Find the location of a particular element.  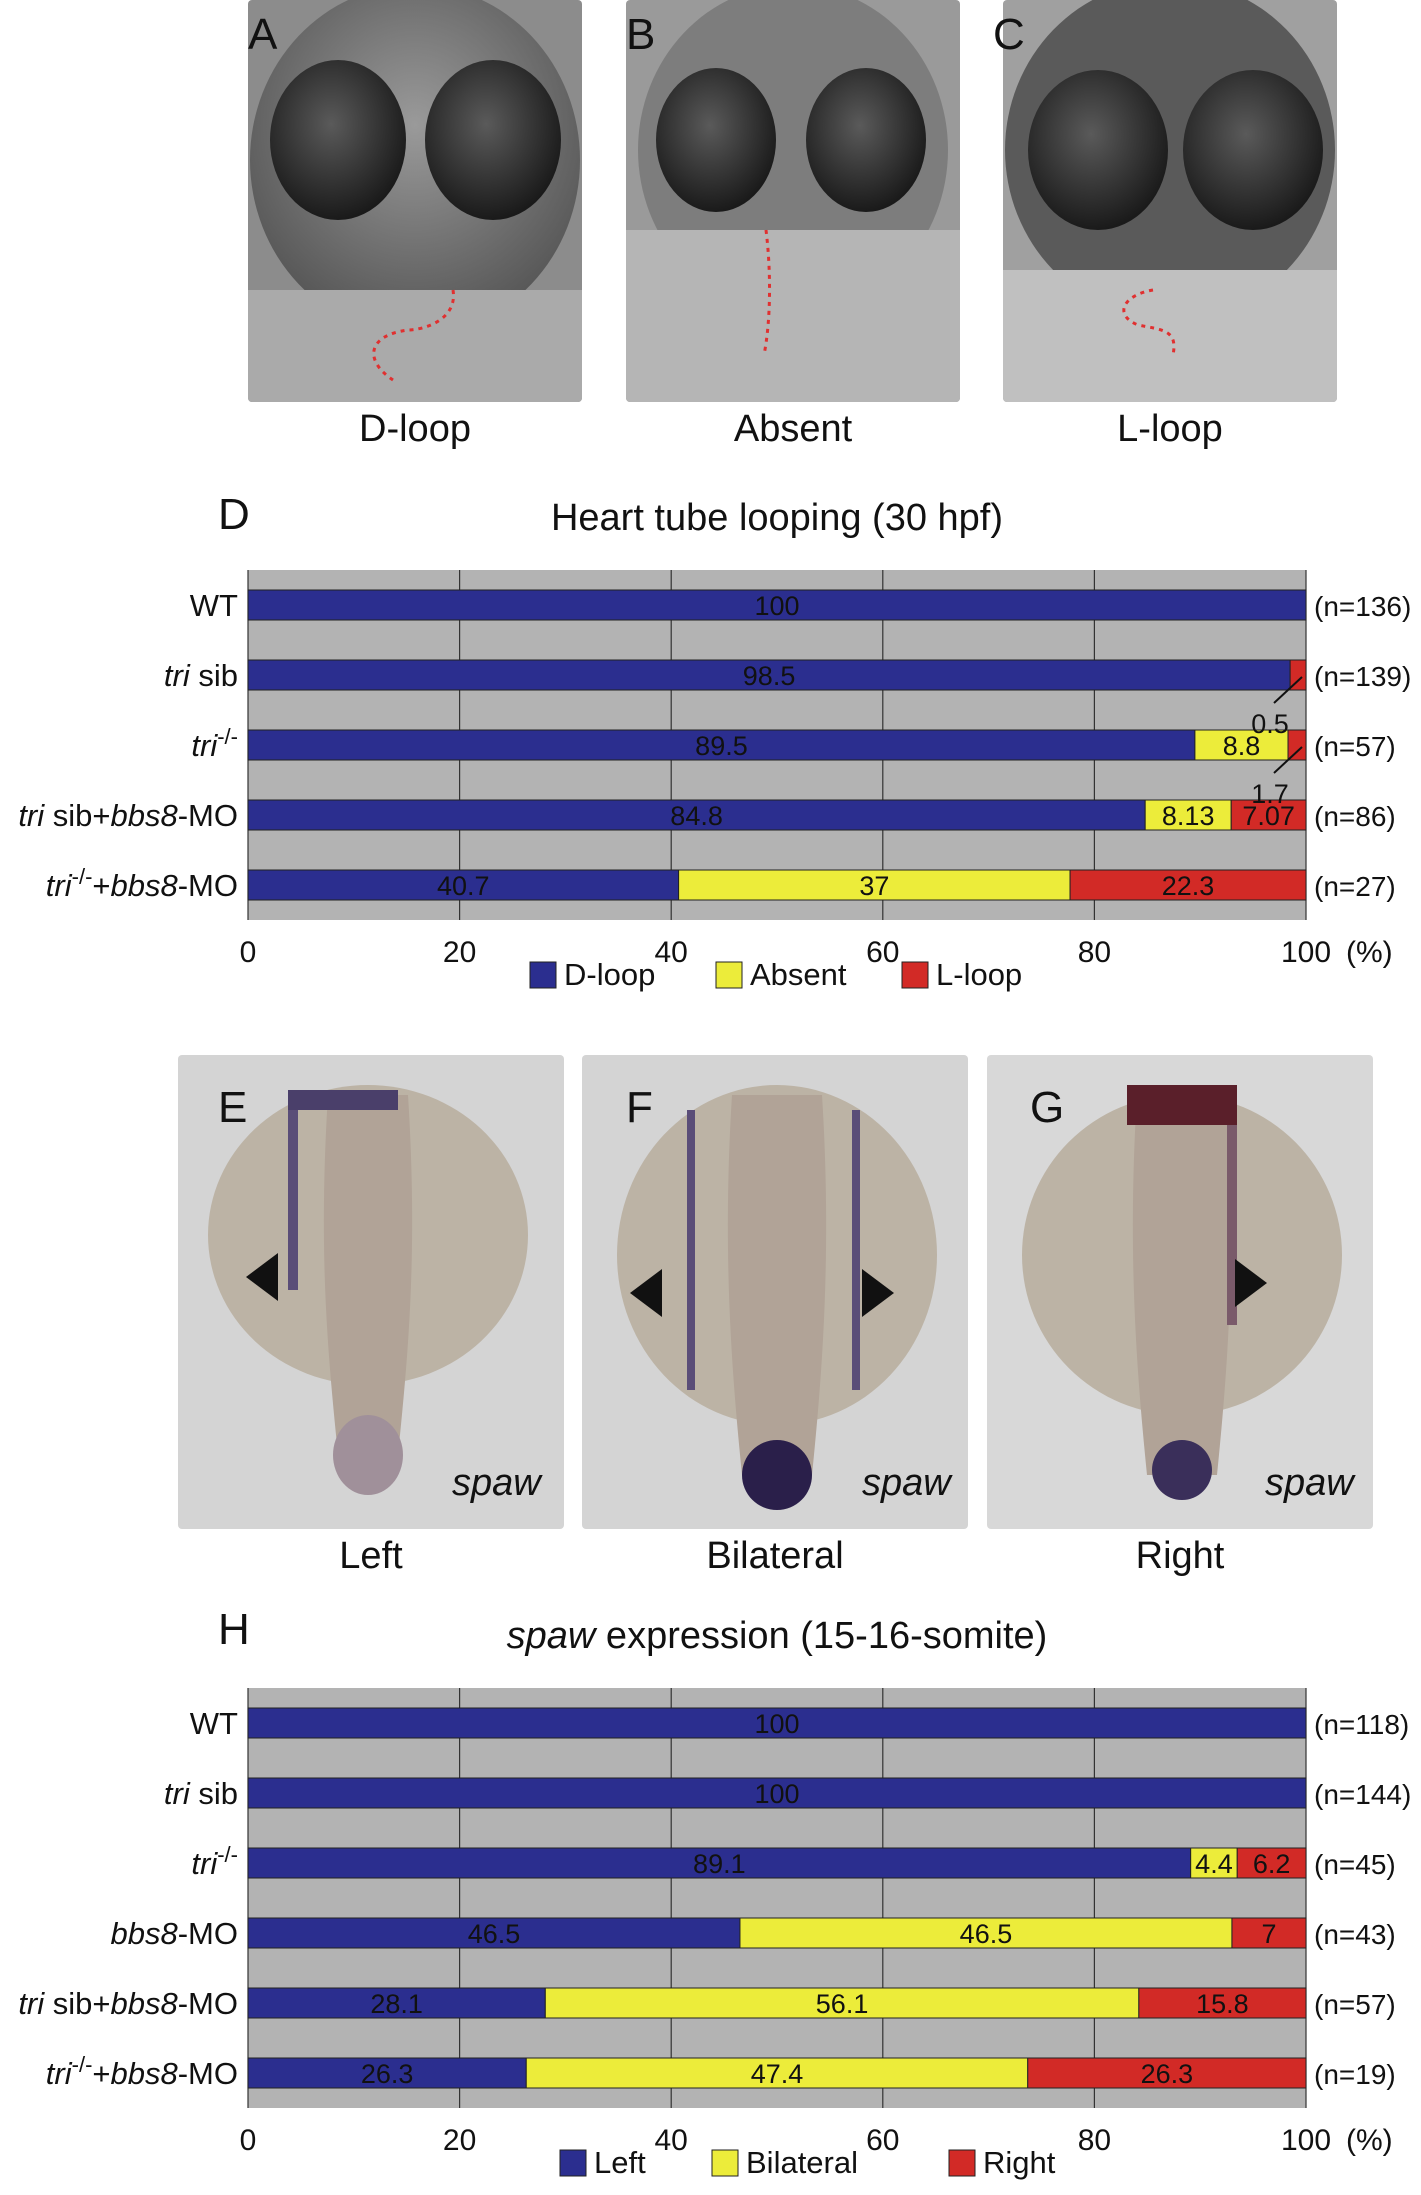

bar-value-label: 89.5 is located at coordinates (721, 746).